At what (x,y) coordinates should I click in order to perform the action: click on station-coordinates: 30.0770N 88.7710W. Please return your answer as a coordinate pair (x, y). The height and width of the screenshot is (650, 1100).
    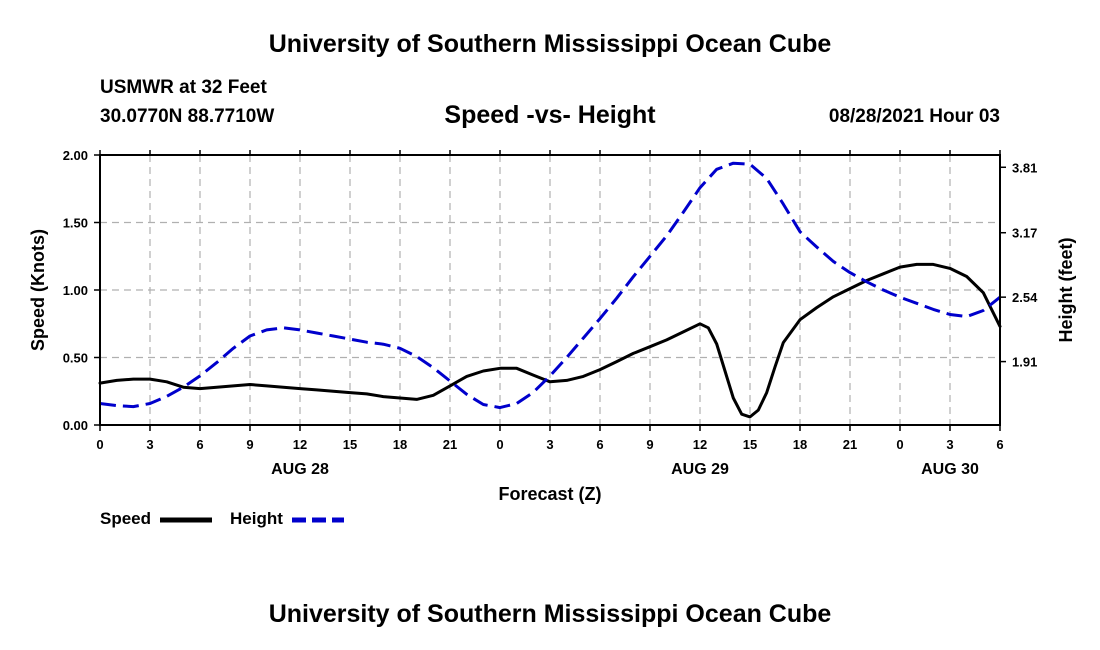
    Looking at the image, I should click on (187, 116).